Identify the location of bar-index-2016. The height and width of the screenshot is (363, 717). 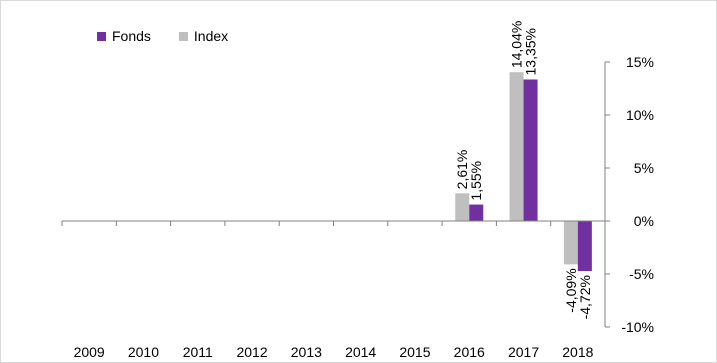
(462, 207).